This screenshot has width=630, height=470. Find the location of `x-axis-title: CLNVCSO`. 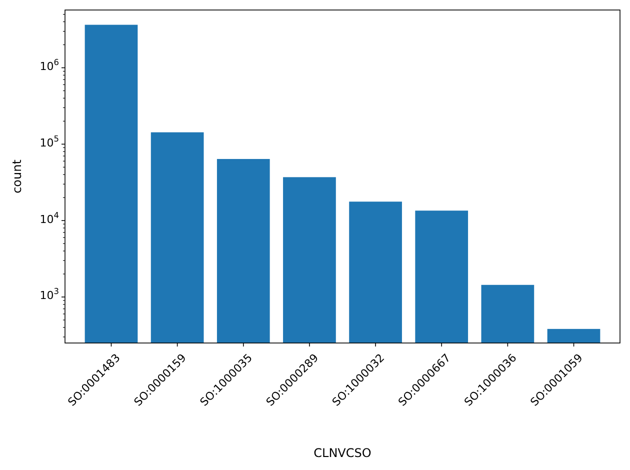

x-axis-title: CLNVCSO is located at coordinates (343, 453).